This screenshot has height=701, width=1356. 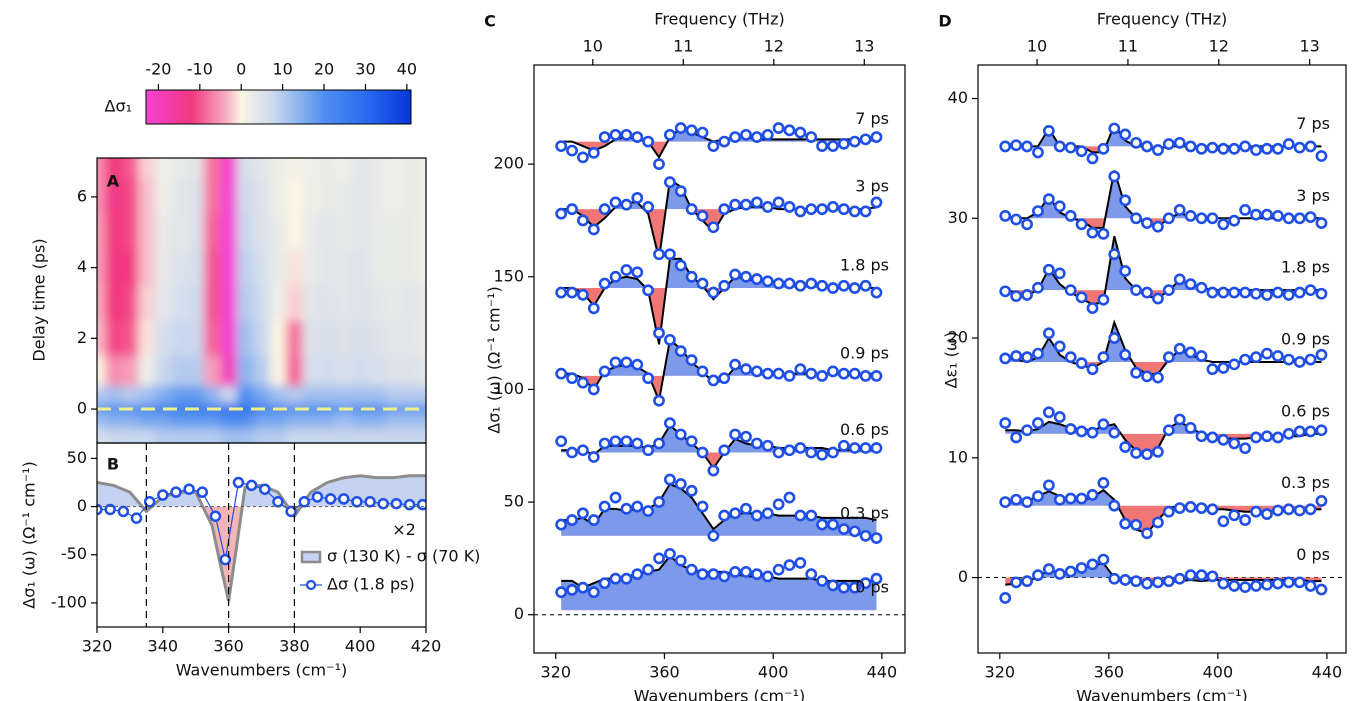 What do you see at coordinates (958, 456) in the screenshot?
I see `y-tick-label: 10` at bounding box center [958, 456].